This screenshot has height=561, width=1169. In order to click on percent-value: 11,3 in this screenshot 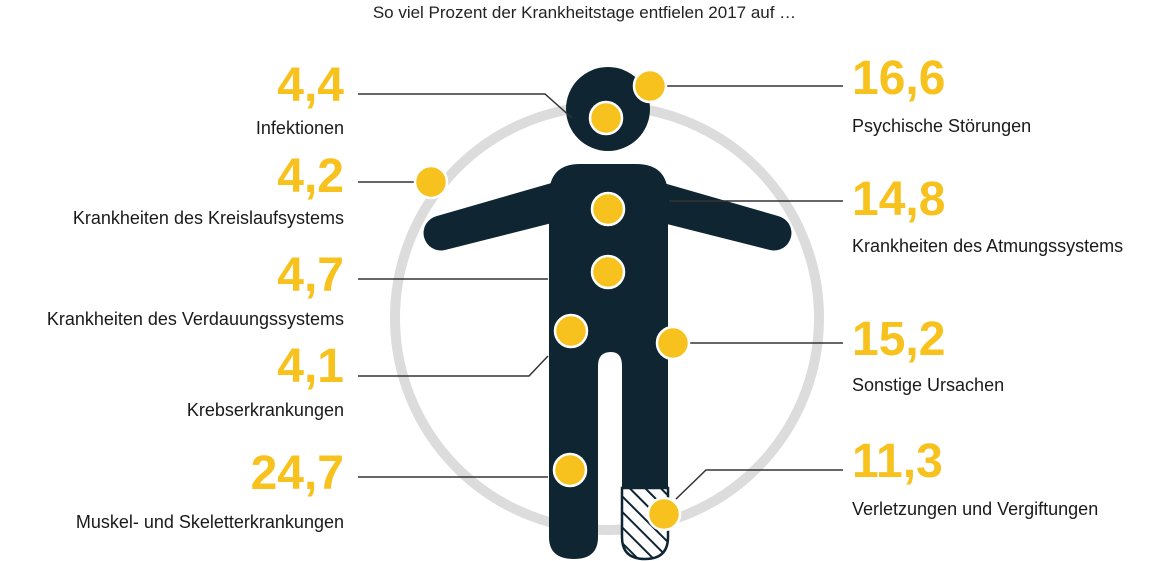, I will do `click(897, 461)`.